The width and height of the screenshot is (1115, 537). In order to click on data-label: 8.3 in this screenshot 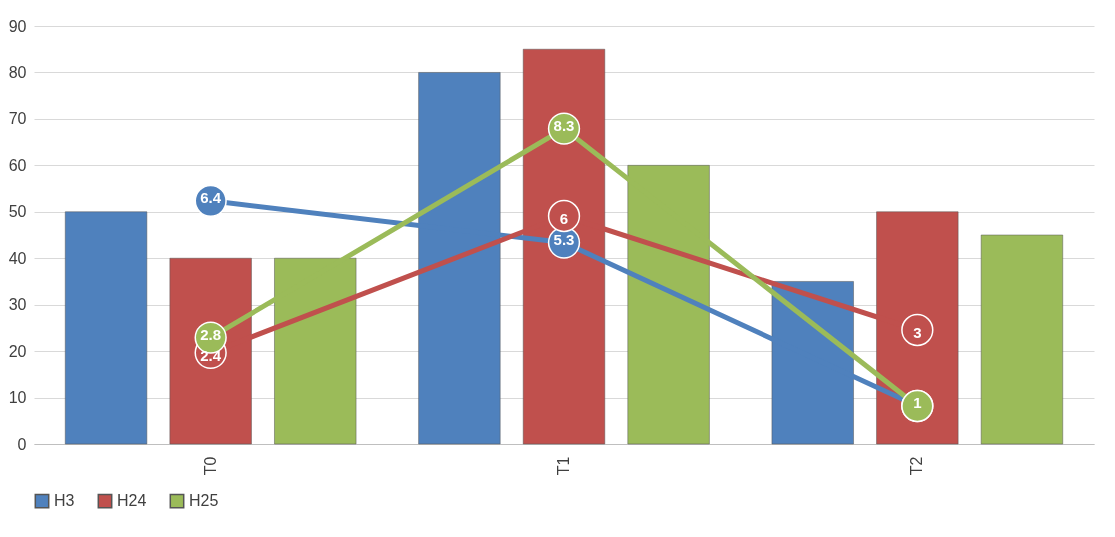, I will do `click(564, 125)`.